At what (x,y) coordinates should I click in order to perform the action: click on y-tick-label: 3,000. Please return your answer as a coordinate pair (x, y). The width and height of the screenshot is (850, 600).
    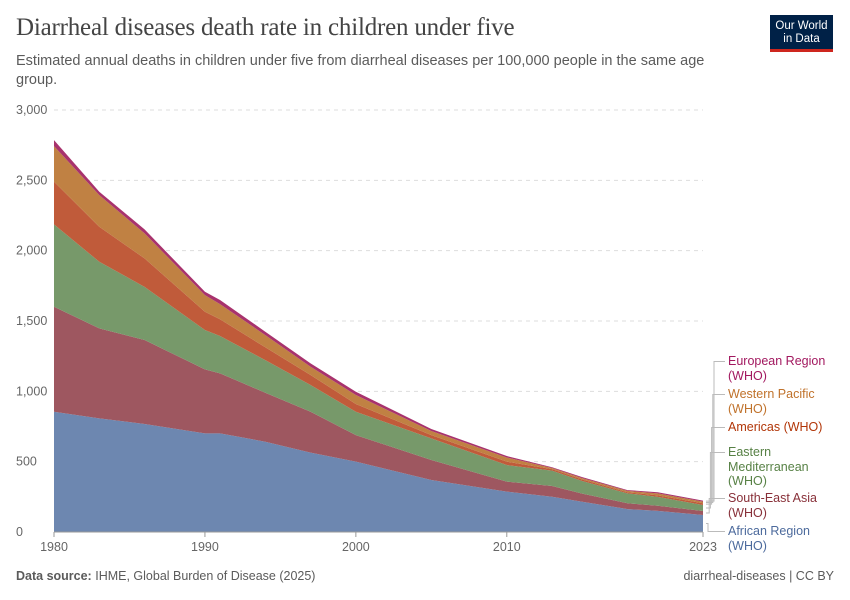
    Looking at the image, I should click on (31, 110).